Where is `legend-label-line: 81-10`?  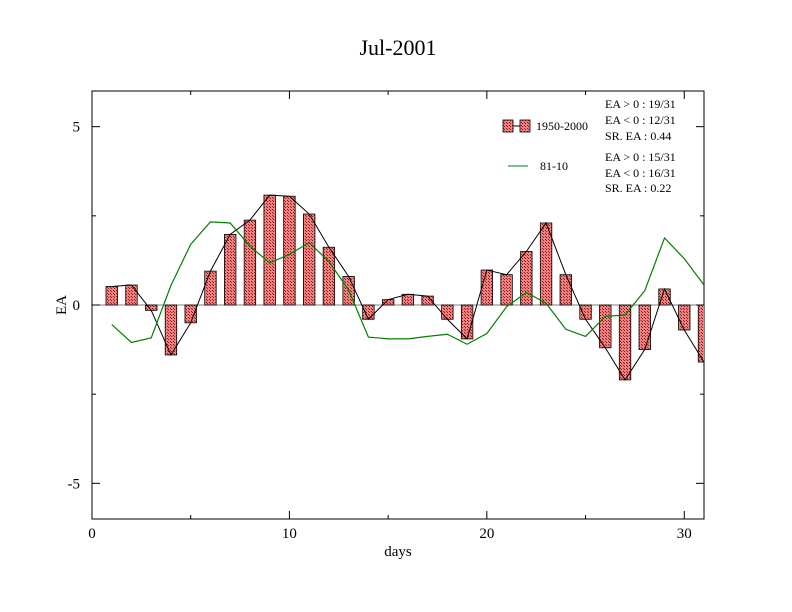
legend-label-line: 81-10 is located at coordinates (554, 166).